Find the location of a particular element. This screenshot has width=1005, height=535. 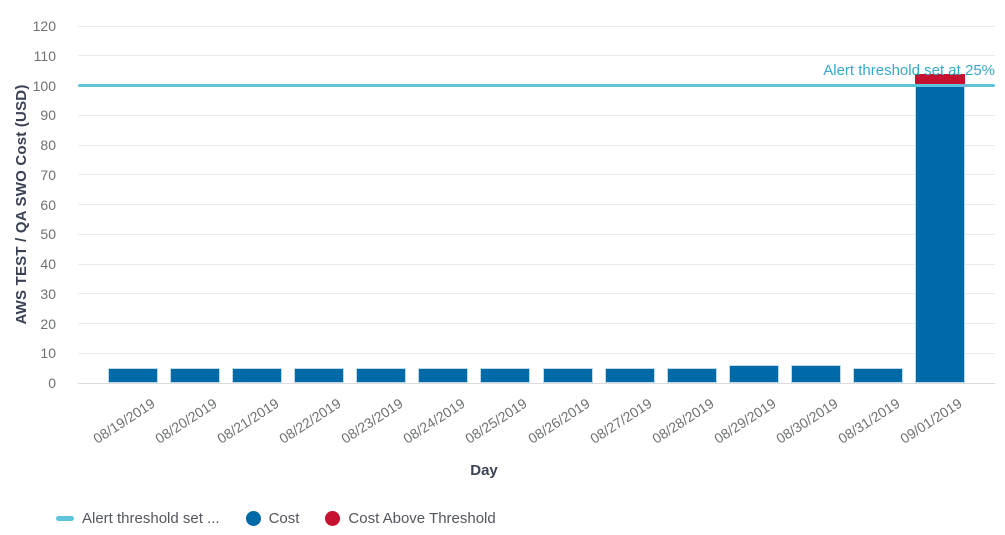

y-tick-label: 80 is located at coordinates (48, 145).